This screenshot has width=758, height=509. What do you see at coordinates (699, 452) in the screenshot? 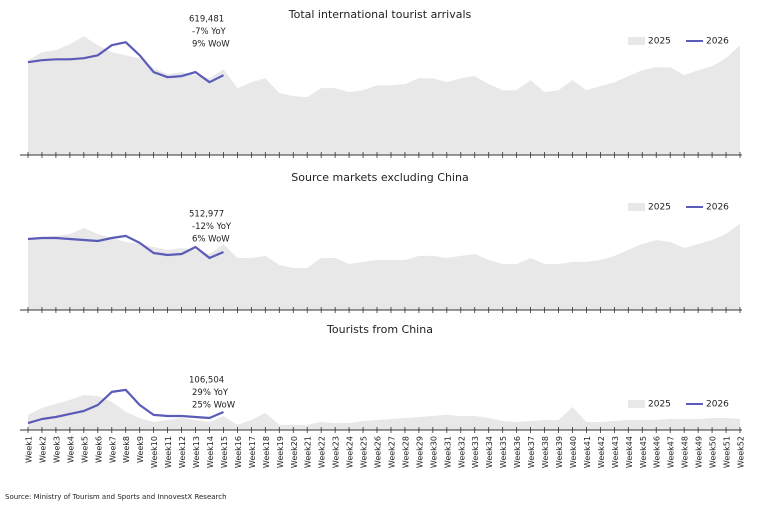
I see `x-tick-label: Week49` at bounding box center [699, 452].